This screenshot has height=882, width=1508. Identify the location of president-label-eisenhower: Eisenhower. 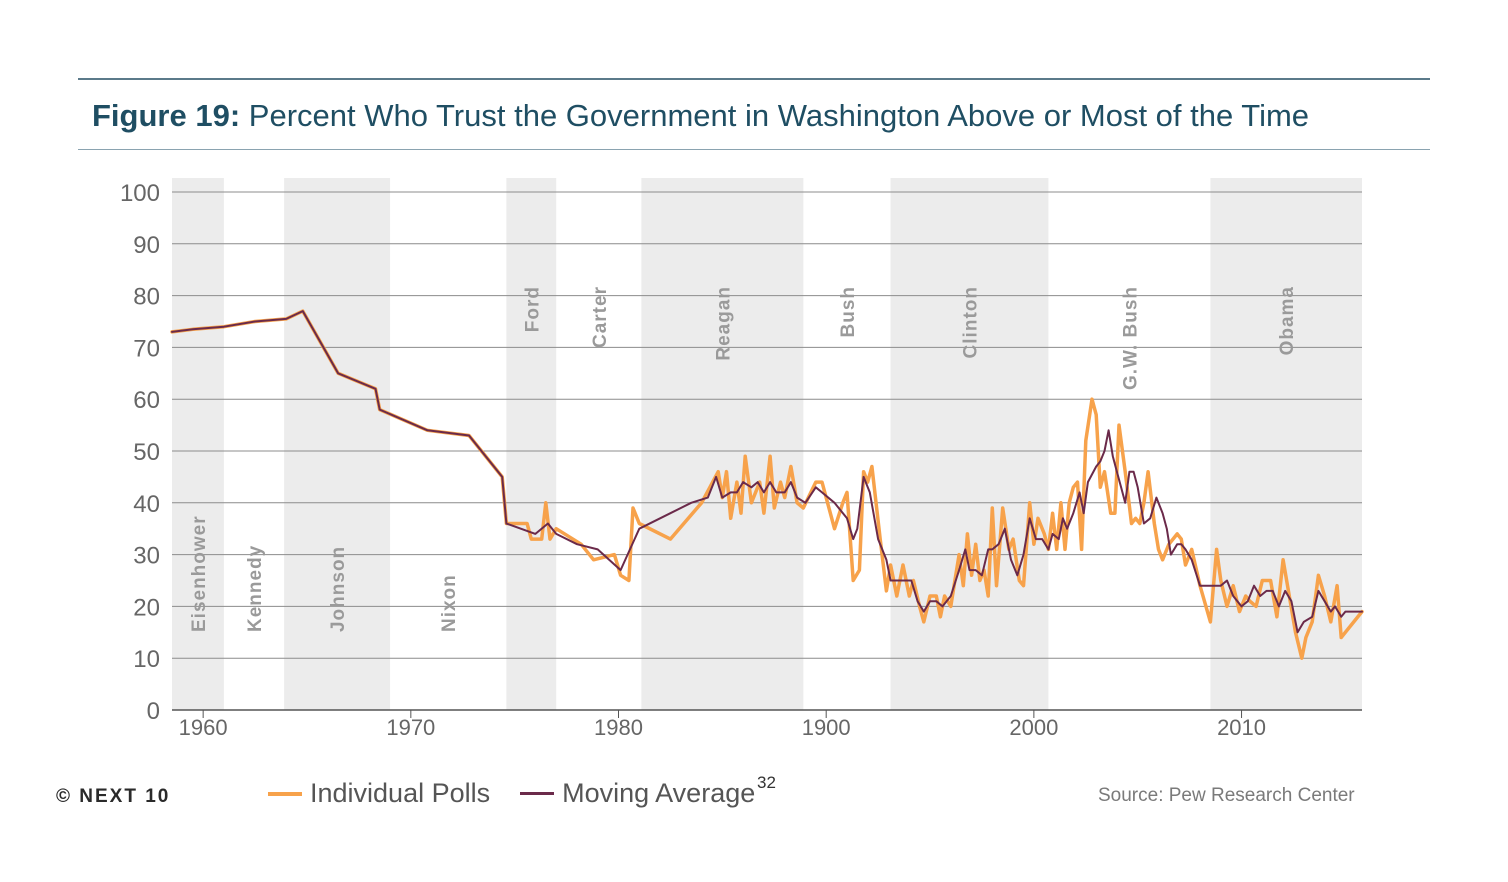
(199, 573).